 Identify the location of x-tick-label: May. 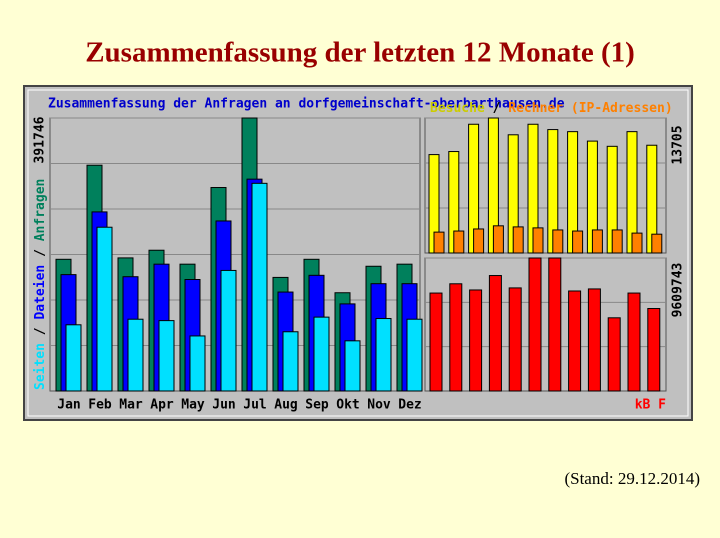
(193, 405).